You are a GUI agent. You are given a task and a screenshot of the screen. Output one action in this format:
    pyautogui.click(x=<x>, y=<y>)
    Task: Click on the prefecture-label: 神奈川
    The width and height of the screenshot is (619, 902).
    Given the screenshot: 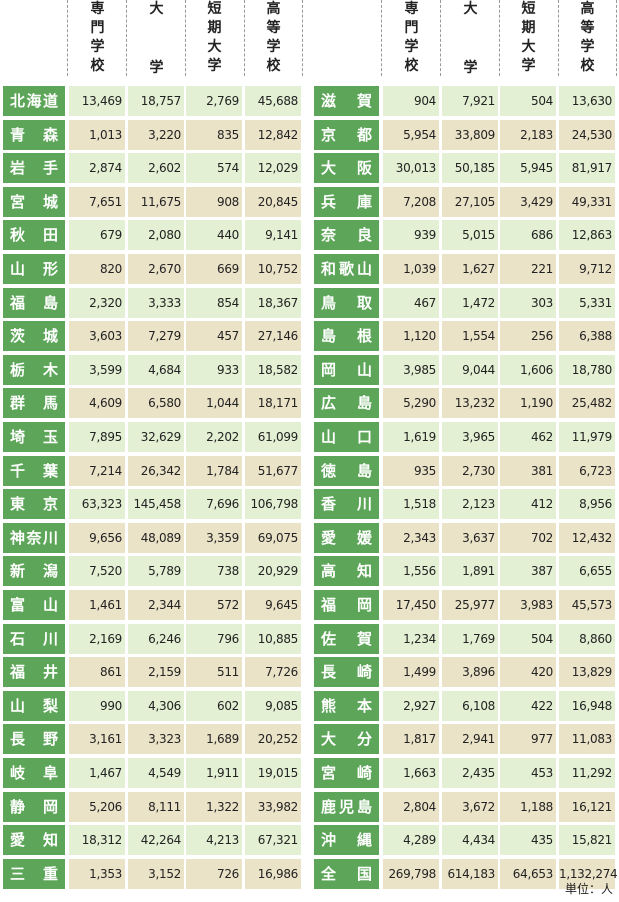 What is the action you would take?
    pyautogui.click(x=34, y=537)
    